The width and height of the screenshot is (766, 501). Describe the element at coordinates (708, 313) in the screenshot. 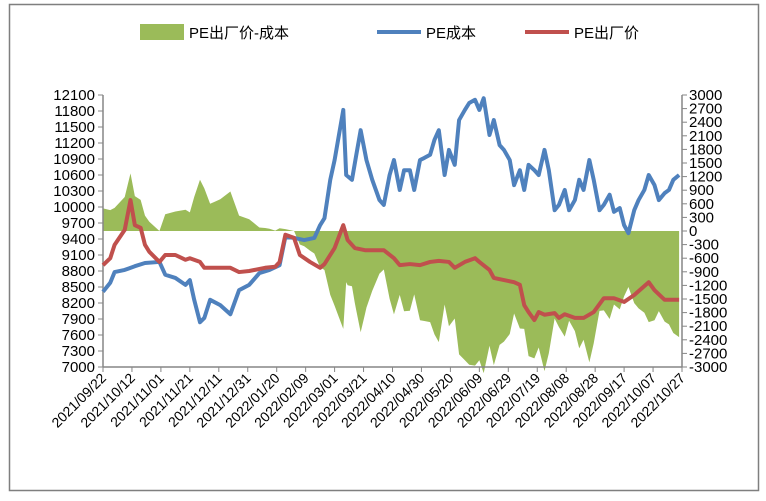

I see `right-tick-label: -1800` at that location.